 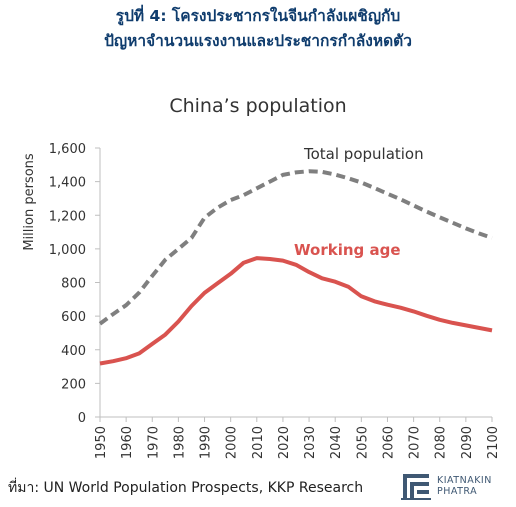 I want to click on x-tick-label: 1950, so click(x=101, y=442).